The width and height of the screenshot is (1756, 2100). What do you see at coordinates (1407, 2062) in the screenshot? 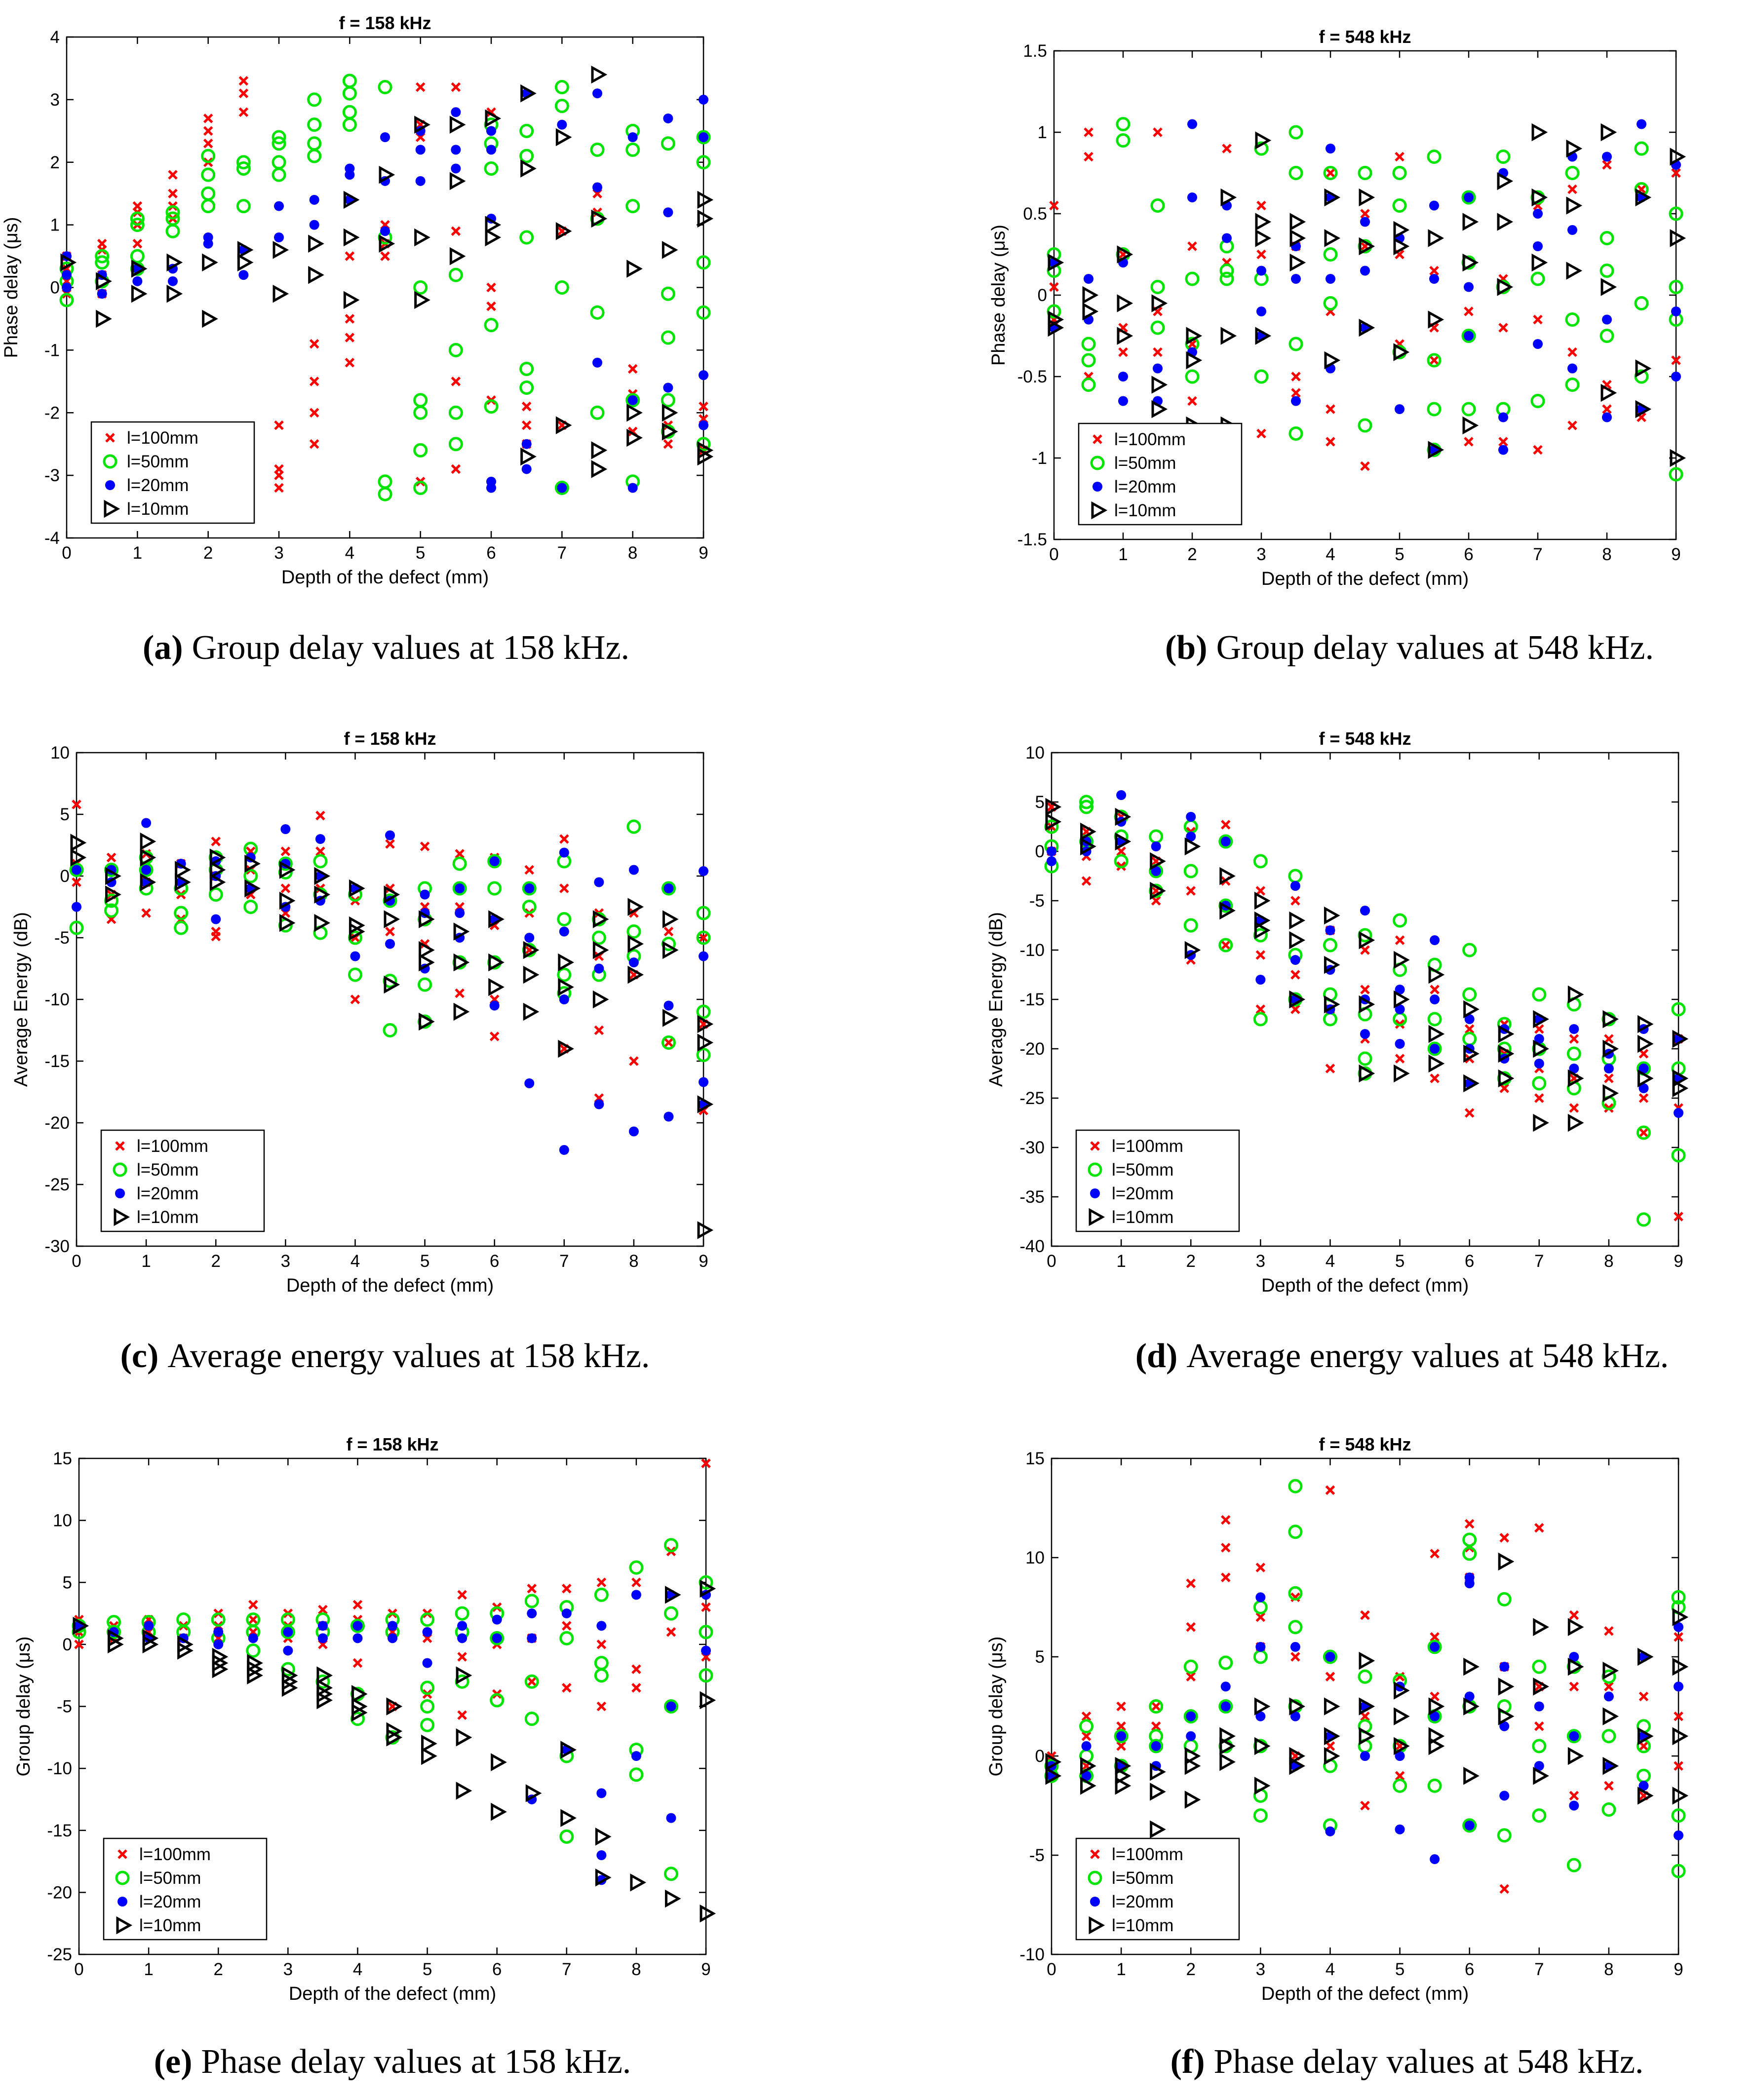
I see `figure-caption: (f) Phase delay values at 548 kHz.` at bounding box center [1407, 2062].